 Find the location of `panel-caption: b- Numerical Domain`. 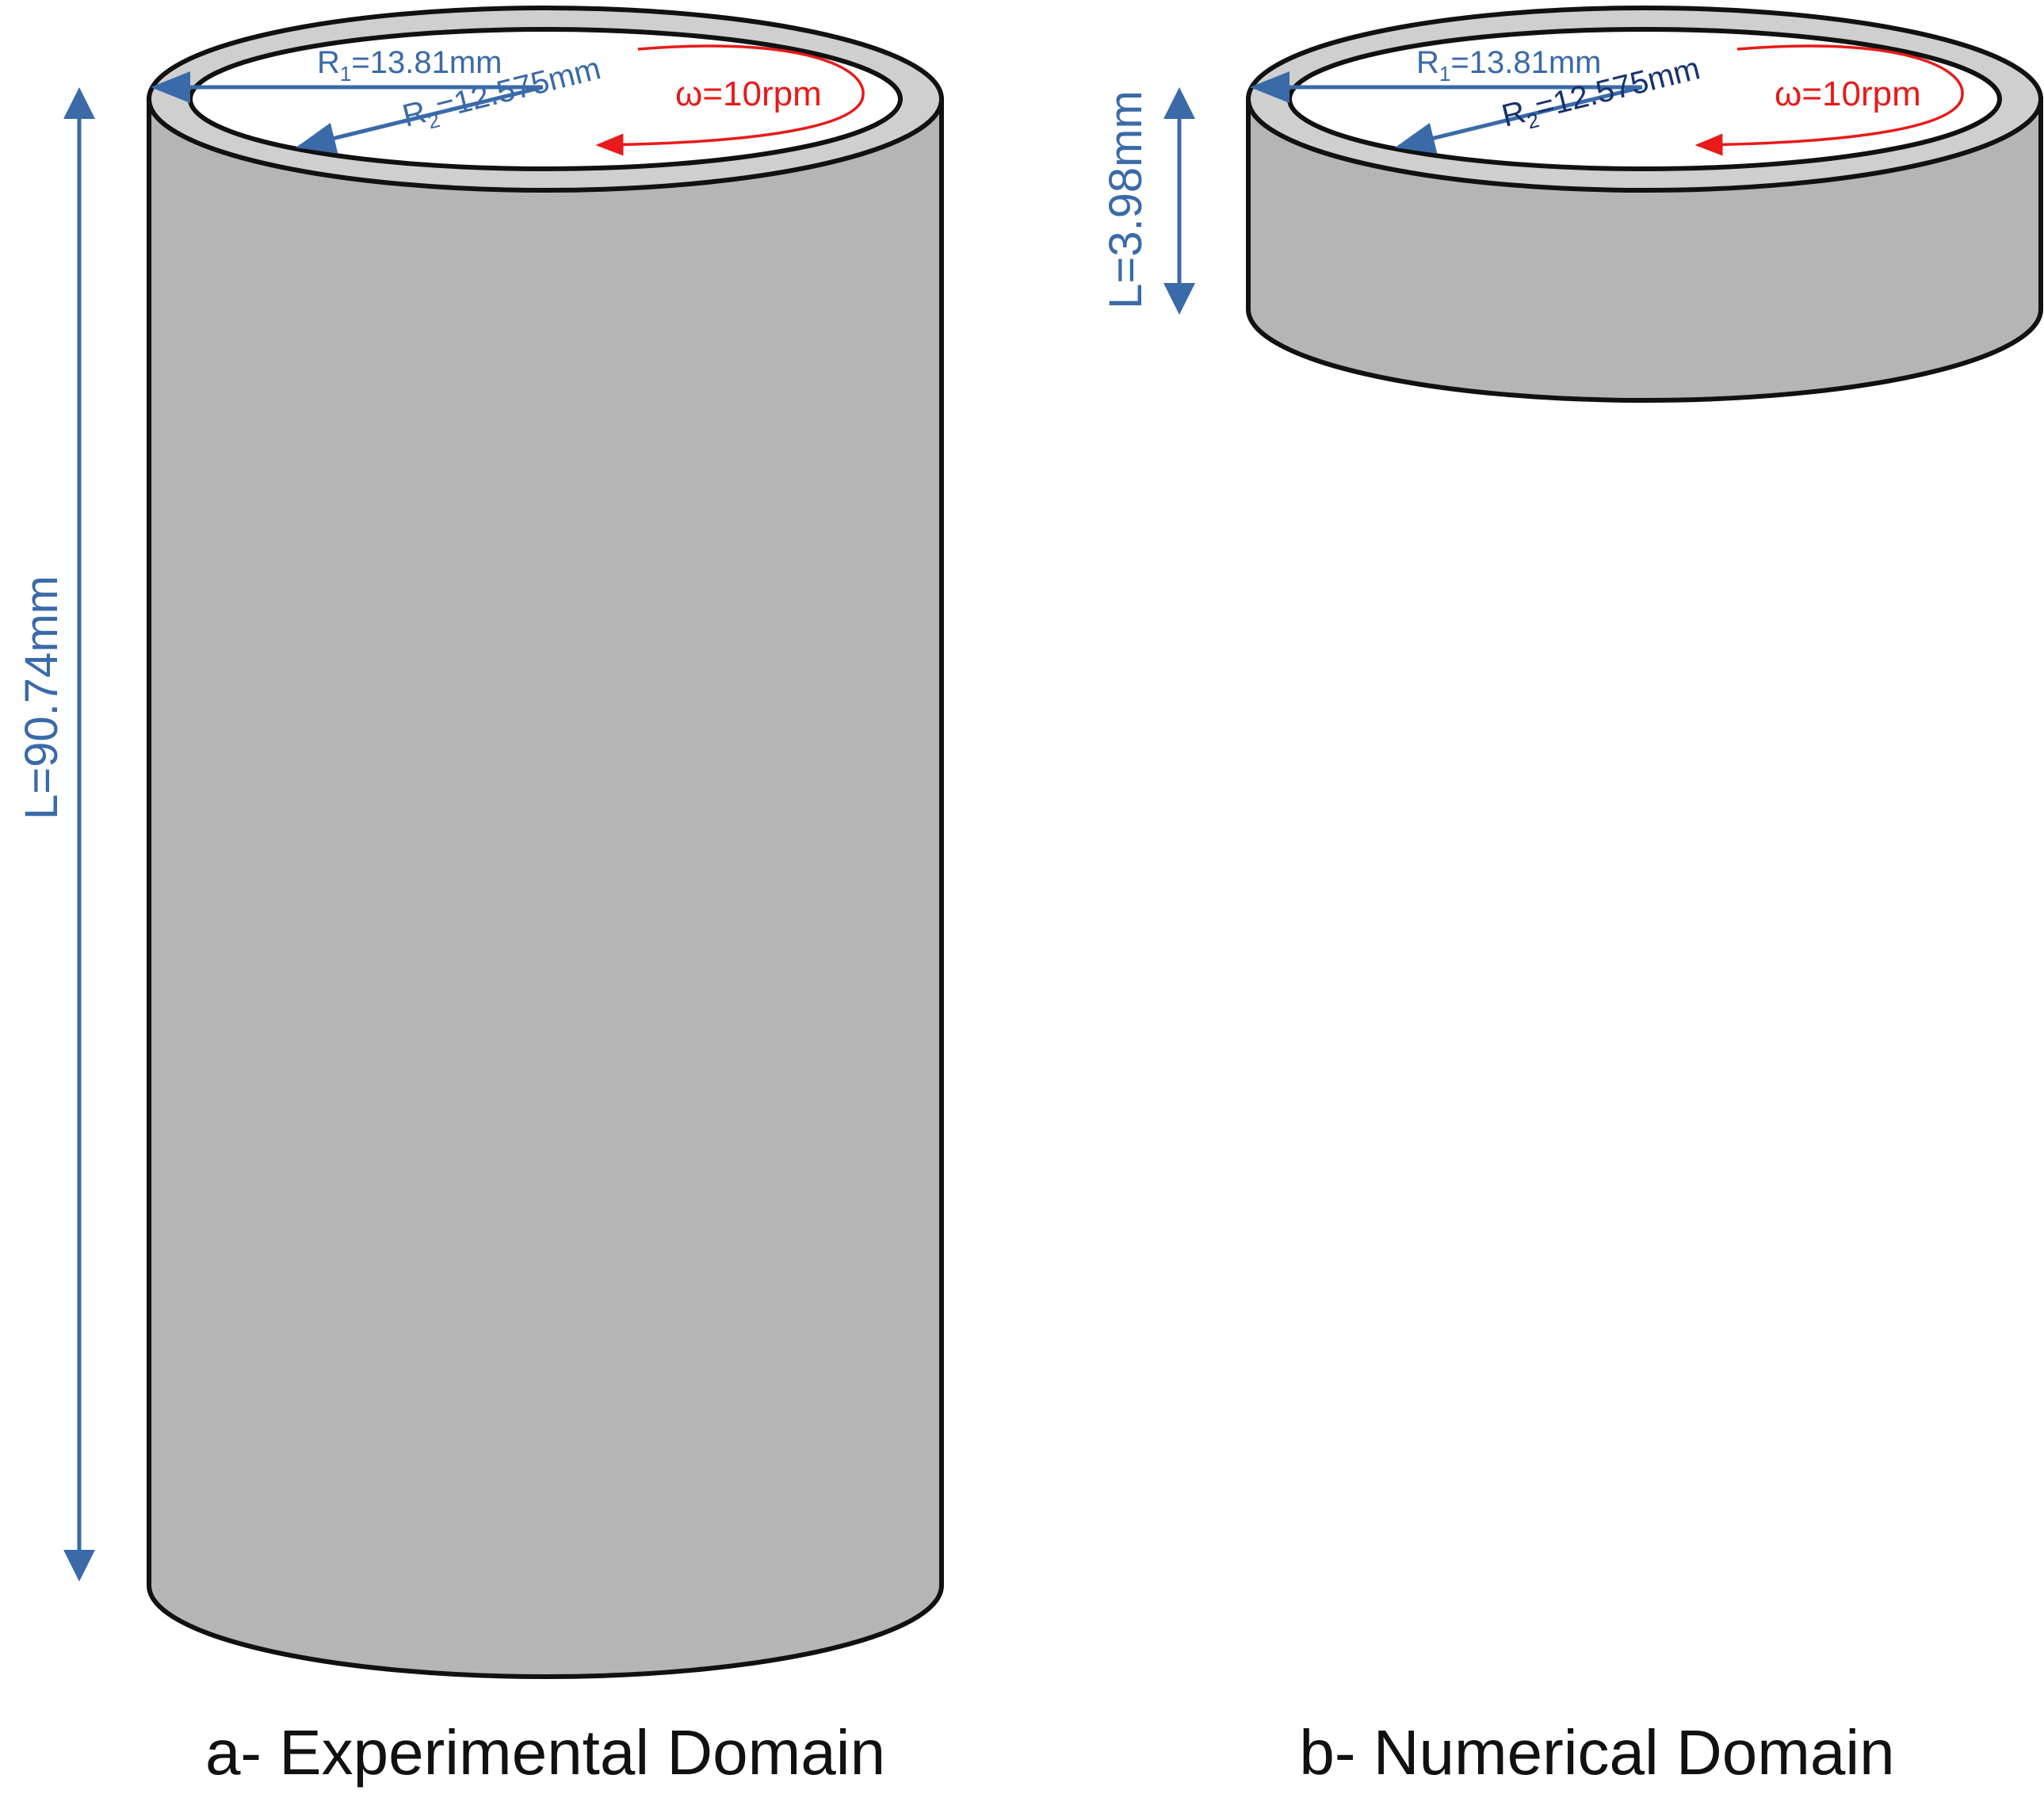

panel-caption: b- Numerical Domain is located at coordinates (1597, 1753).